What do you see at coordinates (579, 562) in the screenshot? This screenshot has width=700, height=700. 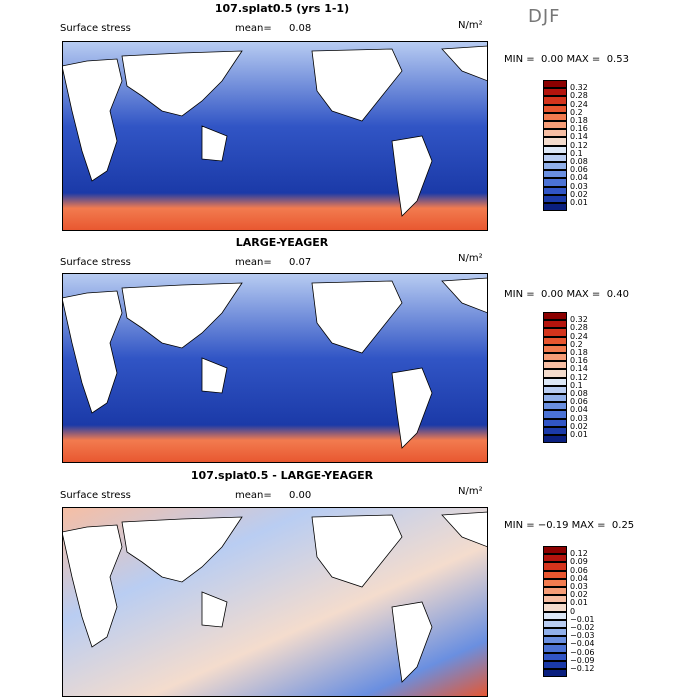 I see `colorbar-label: 0.09` at bounding box center [579, 562].